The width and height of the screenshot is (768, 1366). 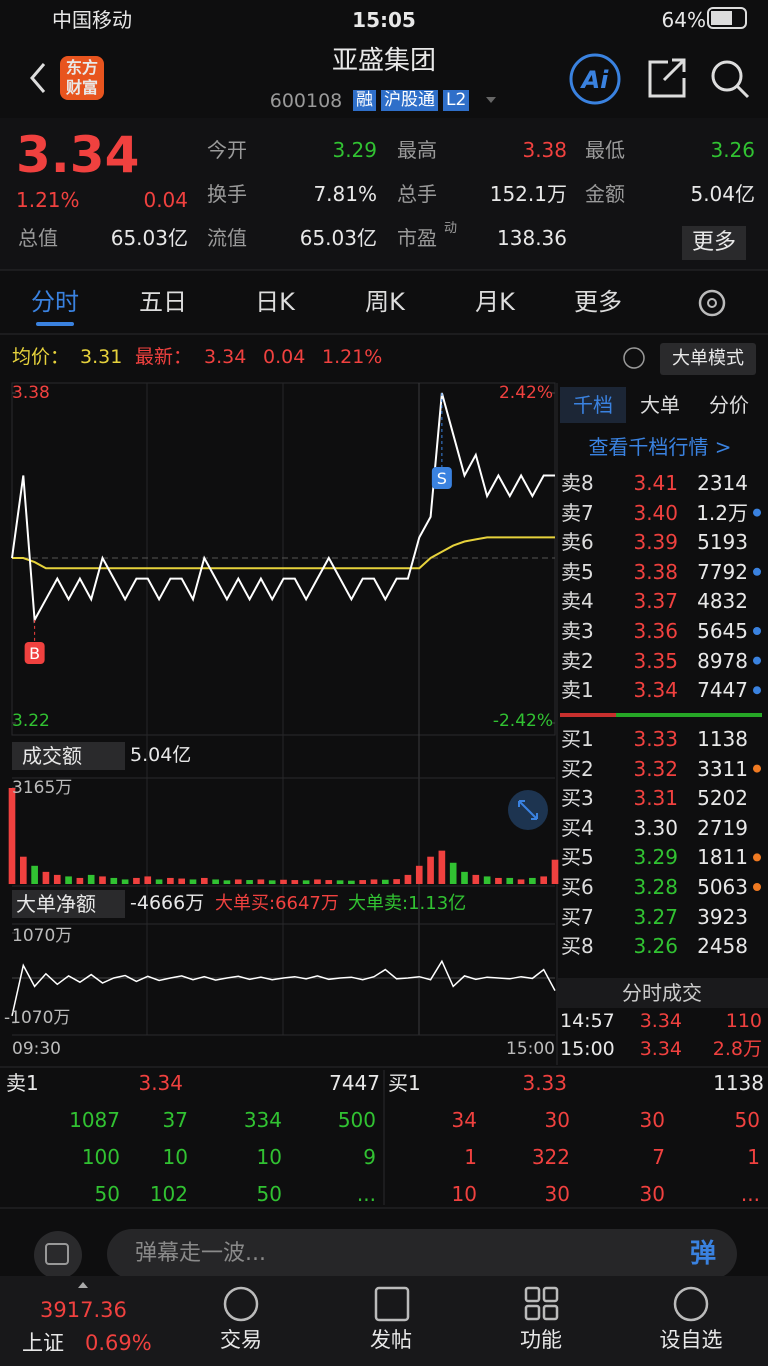 I want to click on book-tab: 大单, so click(x=660, y=405).